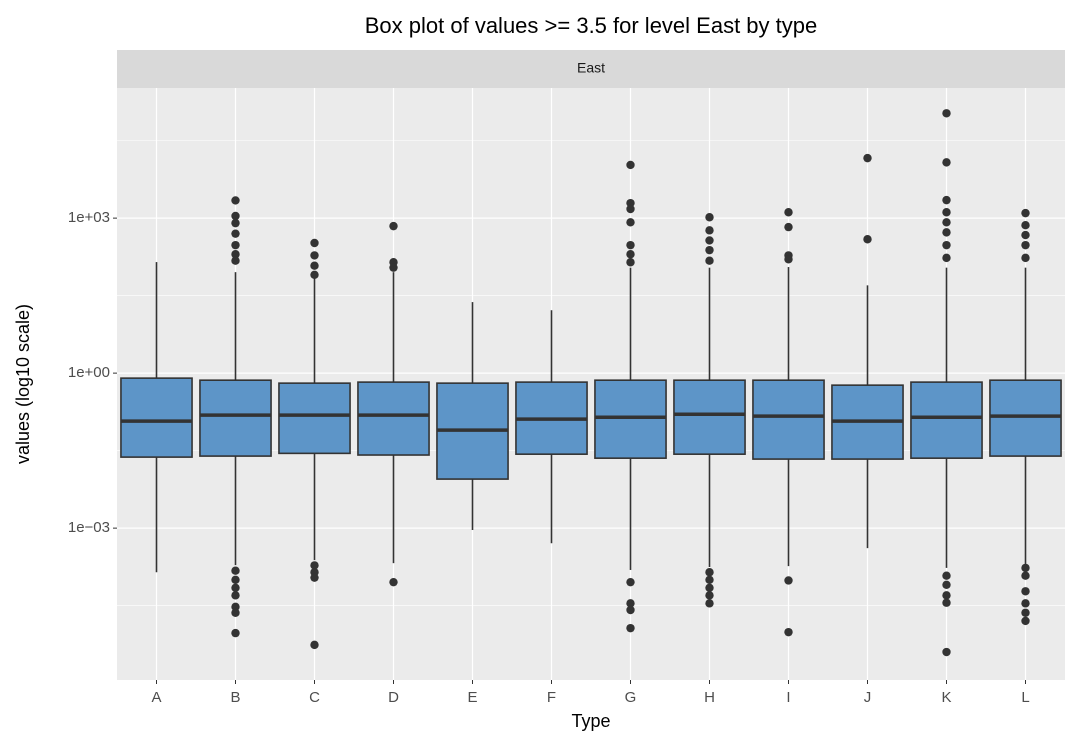  I want to click on x-tick-label: L, so click(1025, 697).